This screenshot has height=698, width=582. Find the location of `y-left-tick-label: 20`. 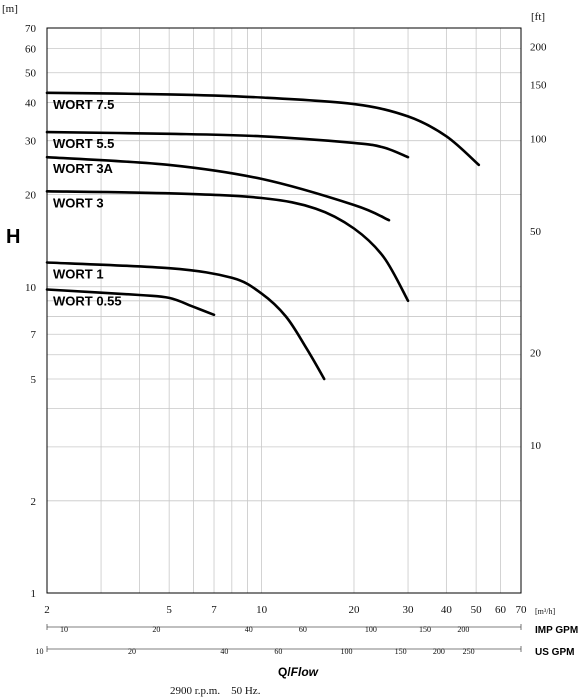

y-left-tick-label: 20 is located at coordinates (31, 196).